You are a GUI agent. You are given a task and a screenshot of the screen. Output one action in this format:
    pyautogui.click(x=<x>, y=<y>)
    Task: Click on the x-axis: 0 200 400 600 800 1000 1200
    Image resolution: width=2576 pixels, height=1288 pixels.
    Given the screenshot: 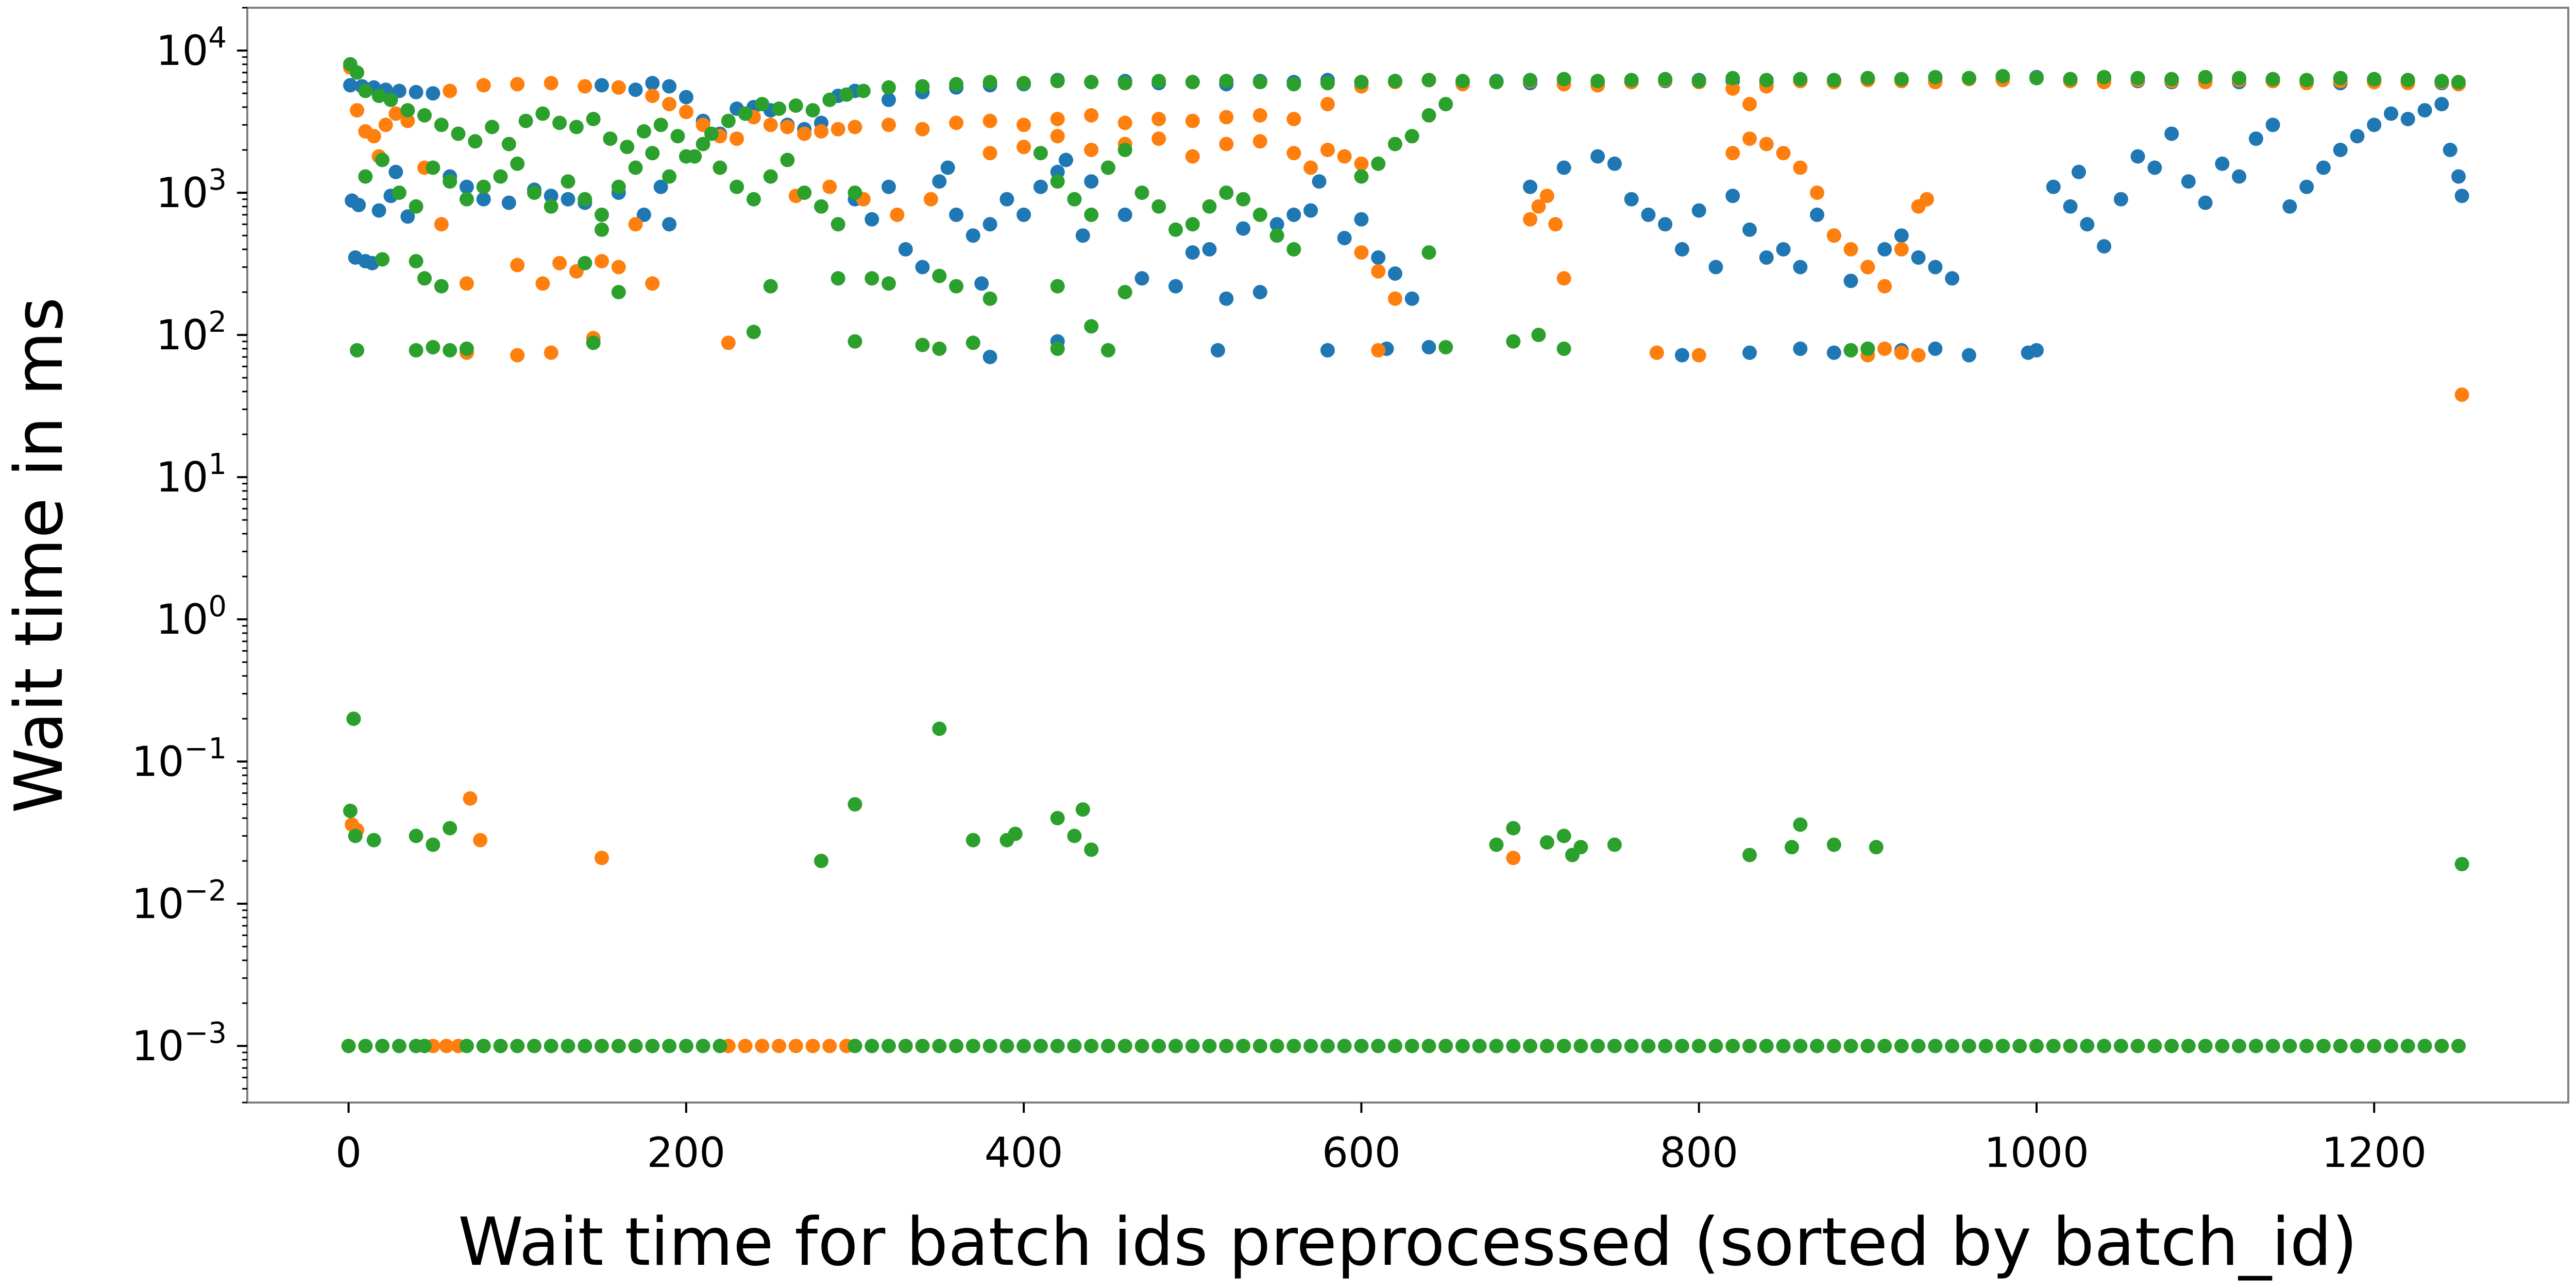 What is the action you would take?
    pyautogui.click(x=1381, y=1140)
    